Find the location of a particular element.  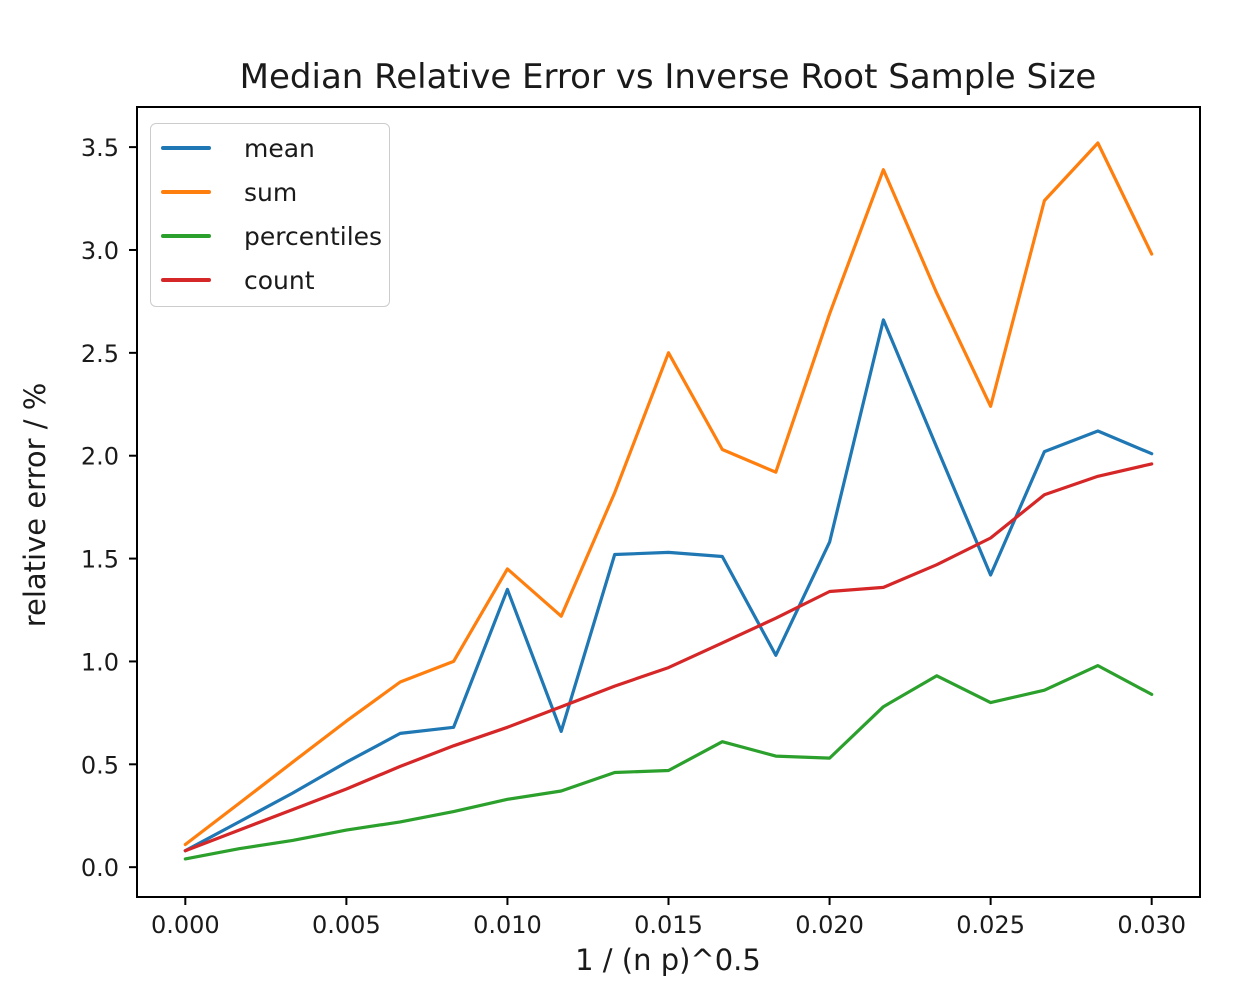

x-tick-label: 0.025 is located at coordinates (990, 925).